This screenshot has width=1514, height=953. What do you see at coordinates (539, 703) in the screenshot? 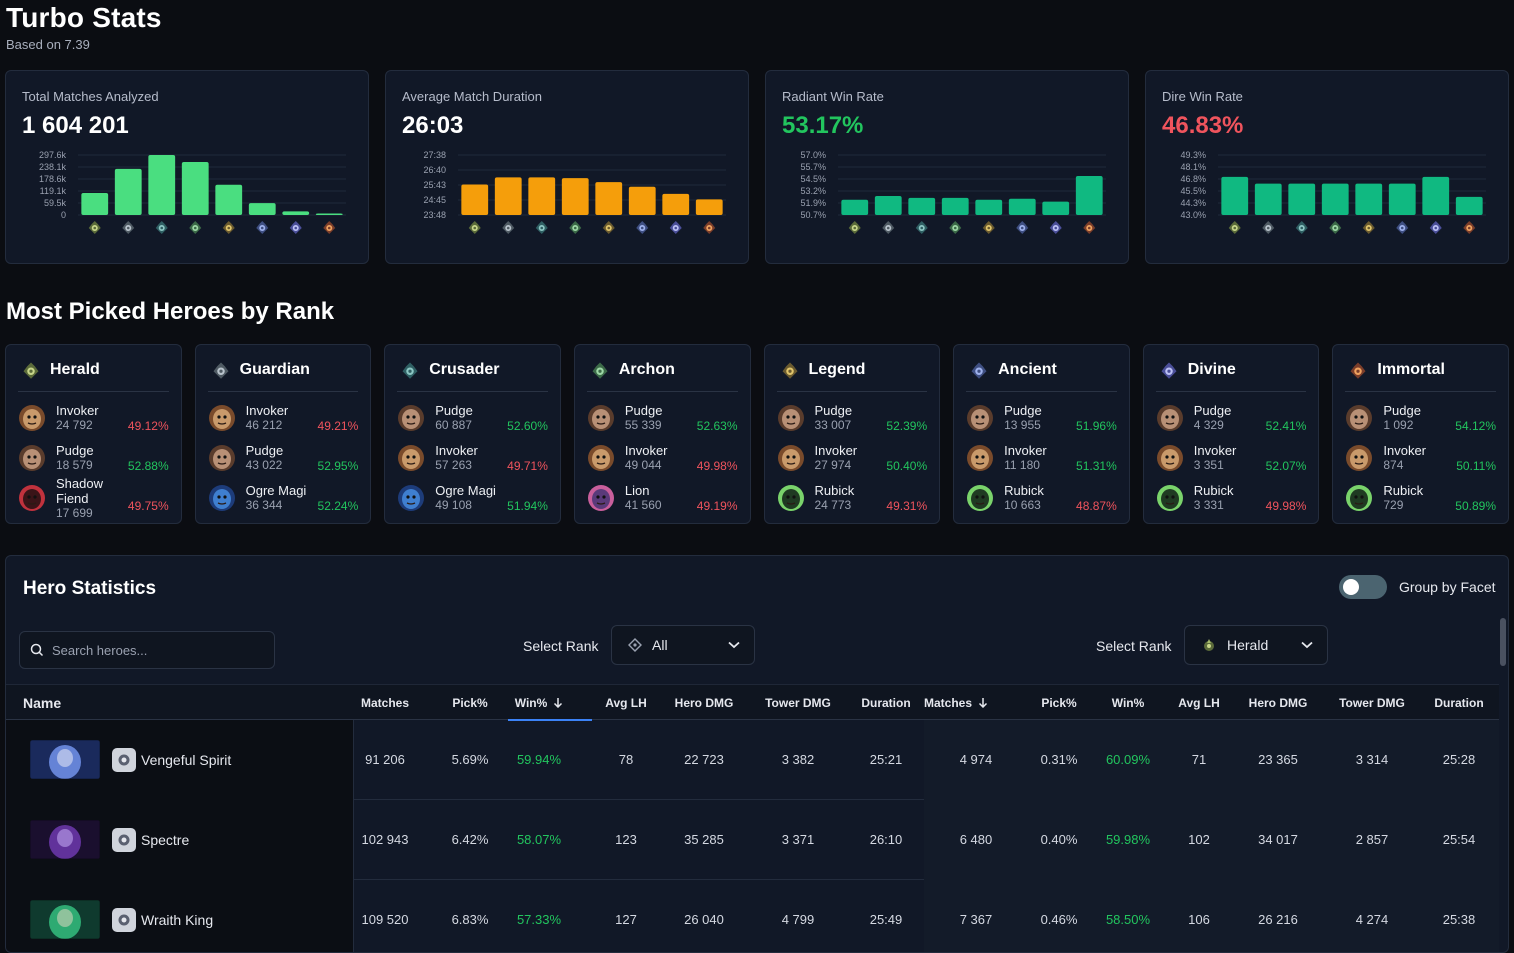
I see `column-left-win: Win%` at bounding box center [539, 703].